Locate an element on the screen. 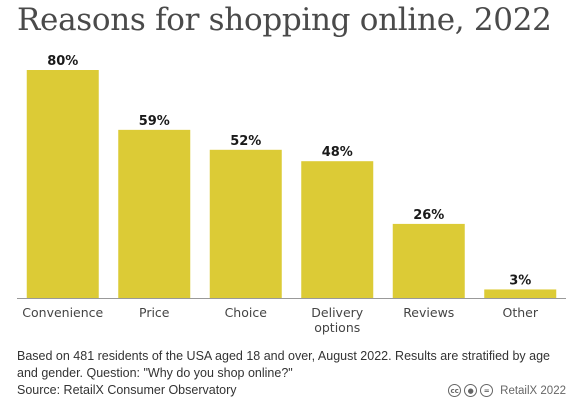 The image size is (582, 420). no-derivatives-icon: = is located at coordinates (487, 390).